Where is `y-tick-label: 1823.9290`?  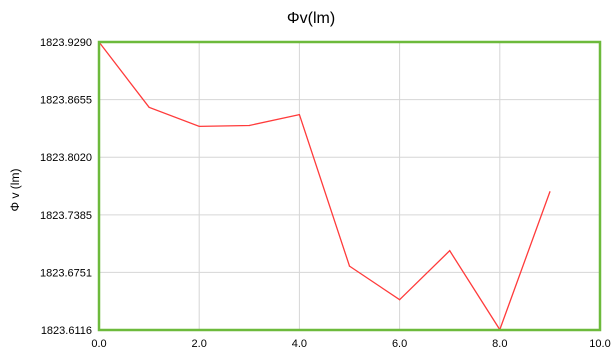 y-tick-label: 1823.9290 is located at coordinates (66, 43).